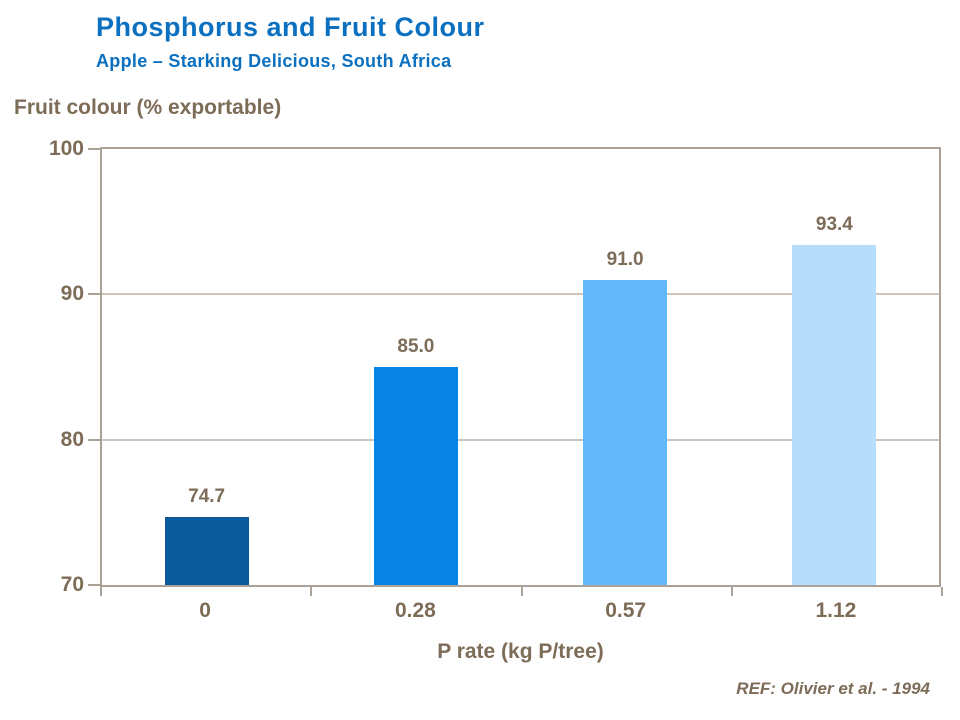 The image size is (960, 720). I want to click on bar-0.28, so click(415, 476).